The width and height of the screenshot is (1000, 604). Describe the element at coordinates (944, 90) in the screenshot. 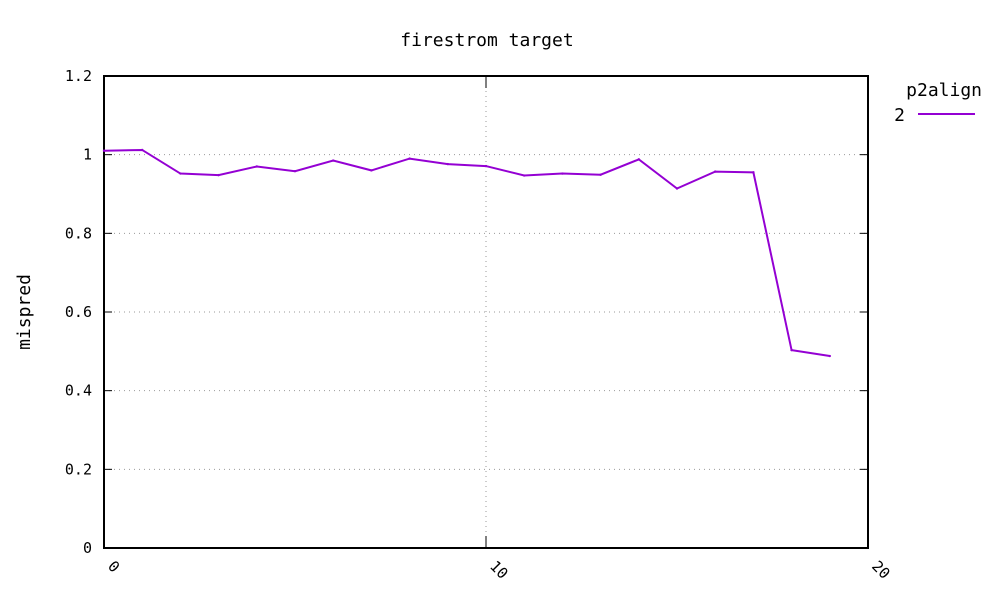

I see `legend-title: p2align` at that location.